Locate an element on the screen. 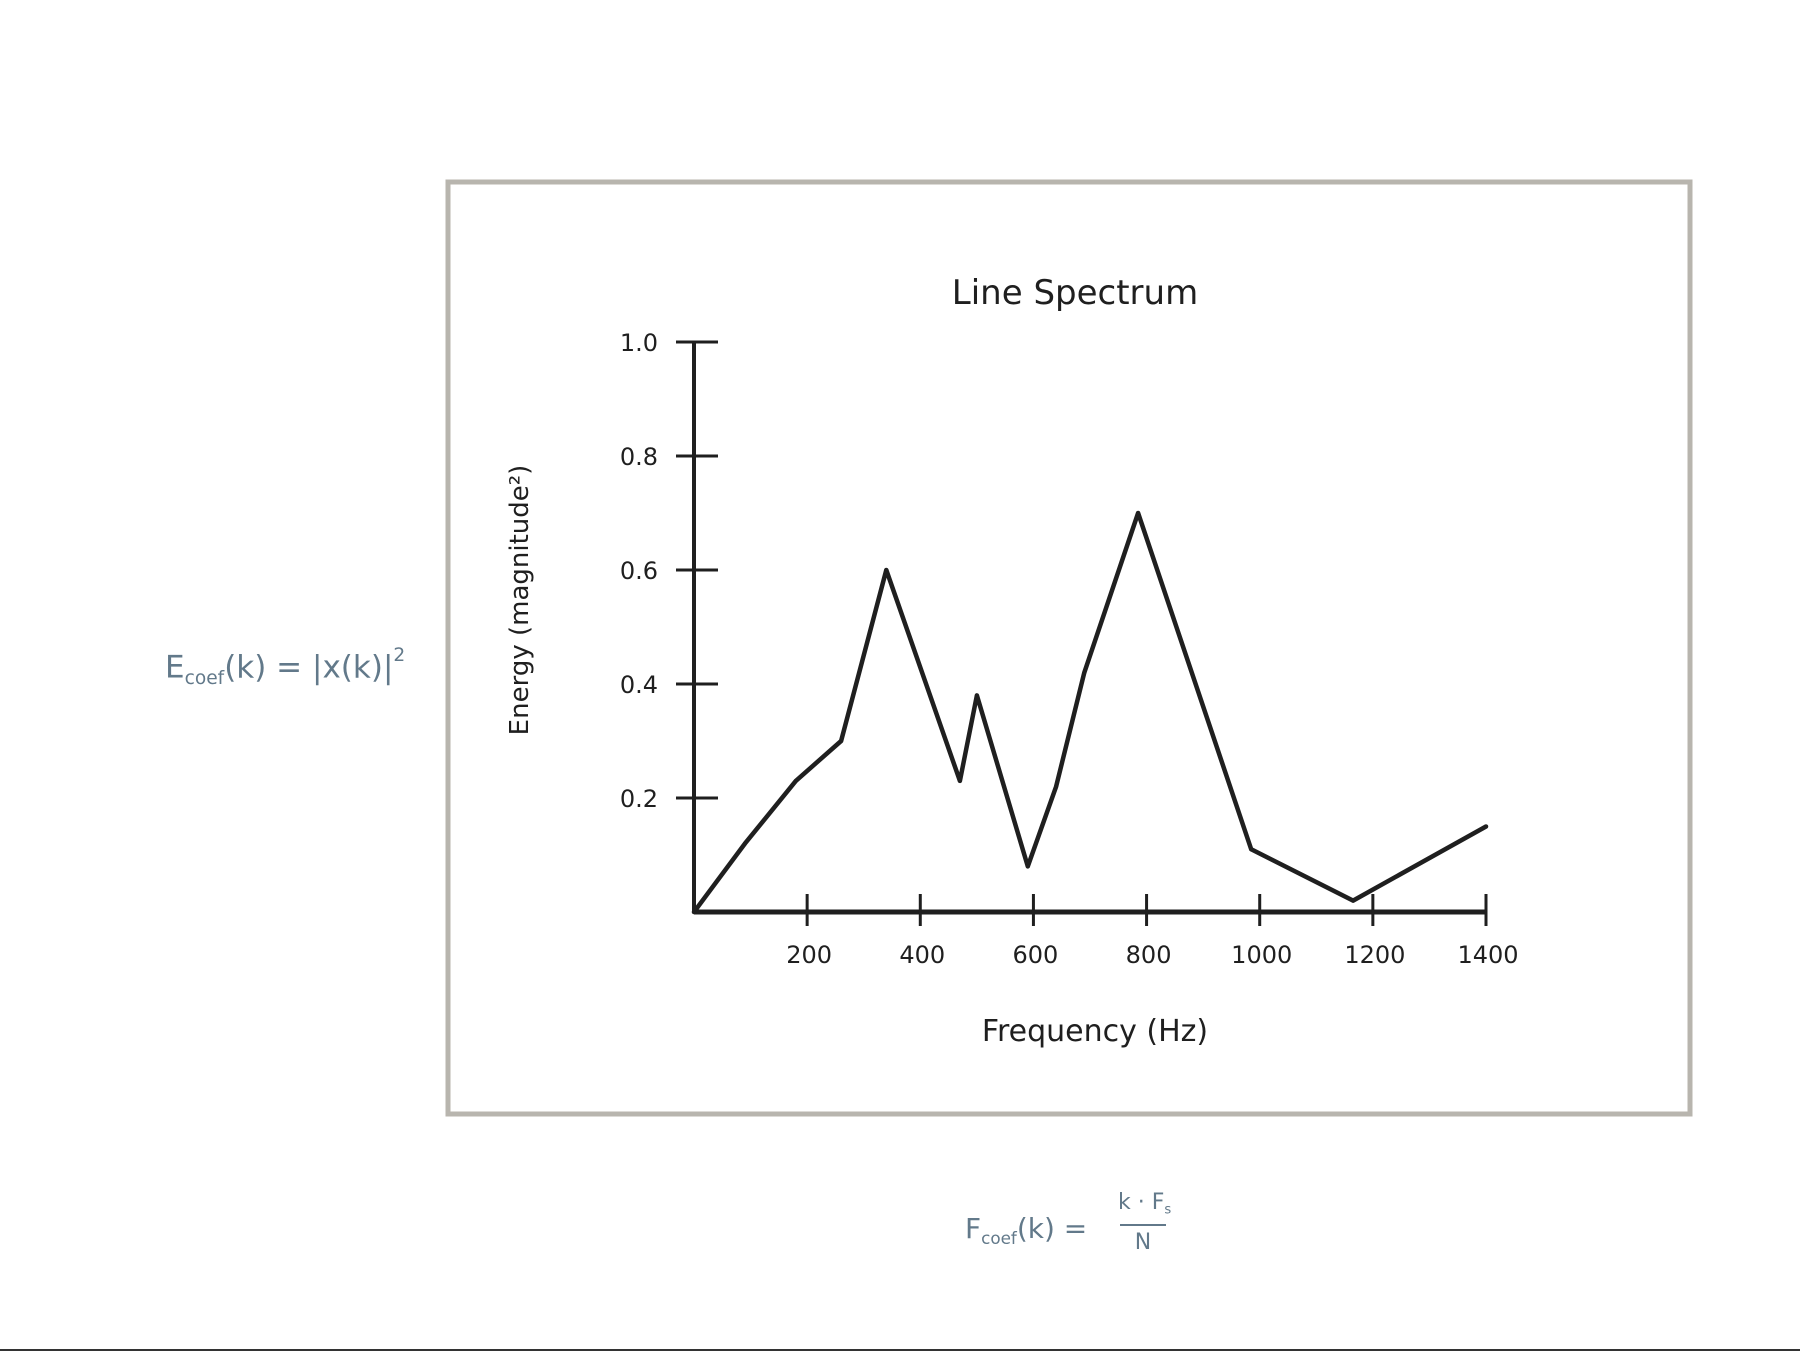  frequency-formula-rest: (k) = is located at coordinates (1052, 1228).